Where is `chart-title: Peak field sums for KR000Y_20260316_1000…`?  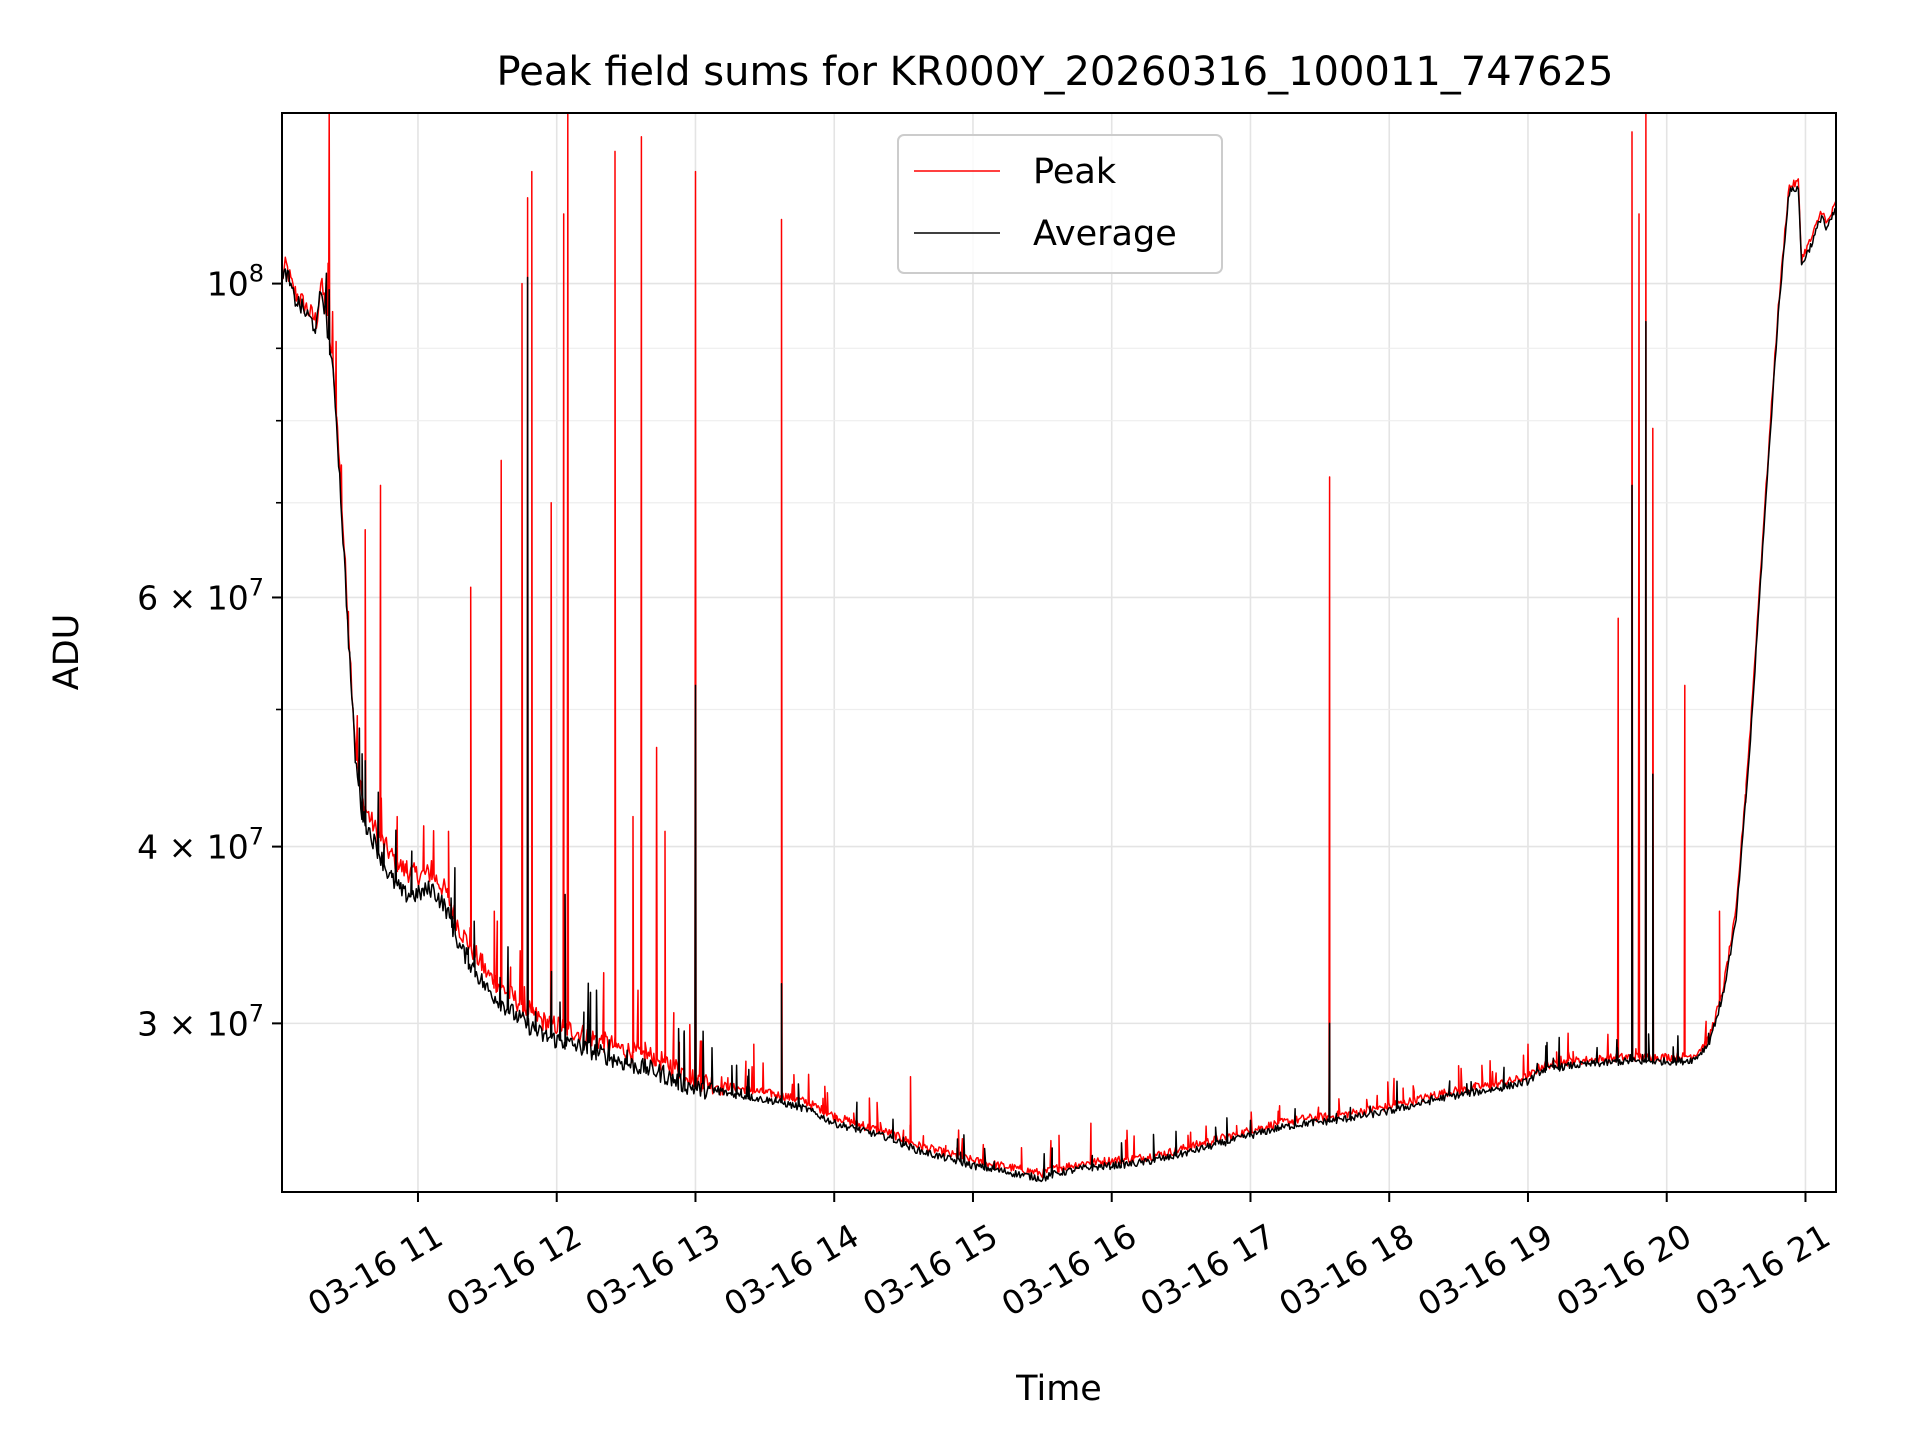 chart-title: Peak field sums for KR000Y_20260316_1000… is located at coordinates (1055, 72).